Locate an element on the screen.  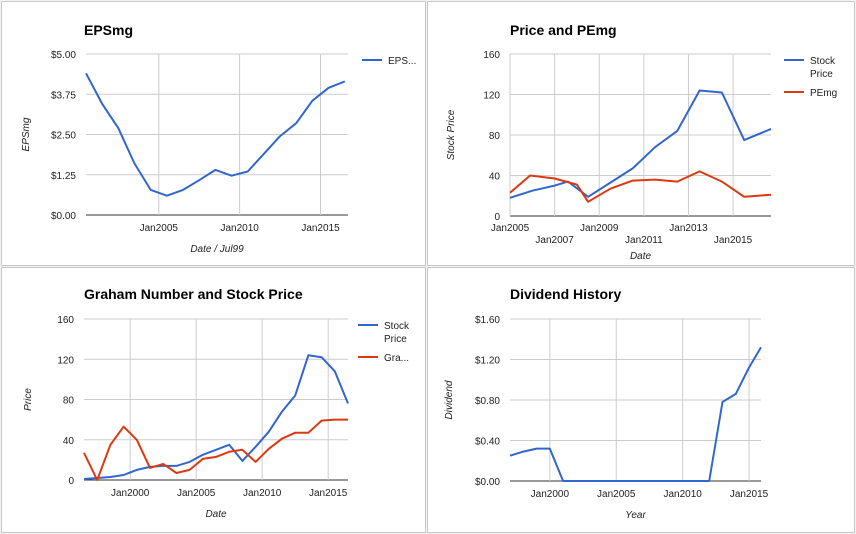
y-tick-label: $1.25 is located at coordinates (63, 176).